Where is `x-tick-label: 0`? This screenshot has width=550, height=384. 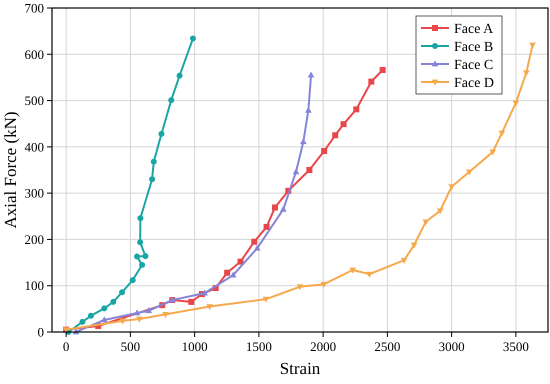 x-tick-label: 0 is located at coordinates (66, 346).